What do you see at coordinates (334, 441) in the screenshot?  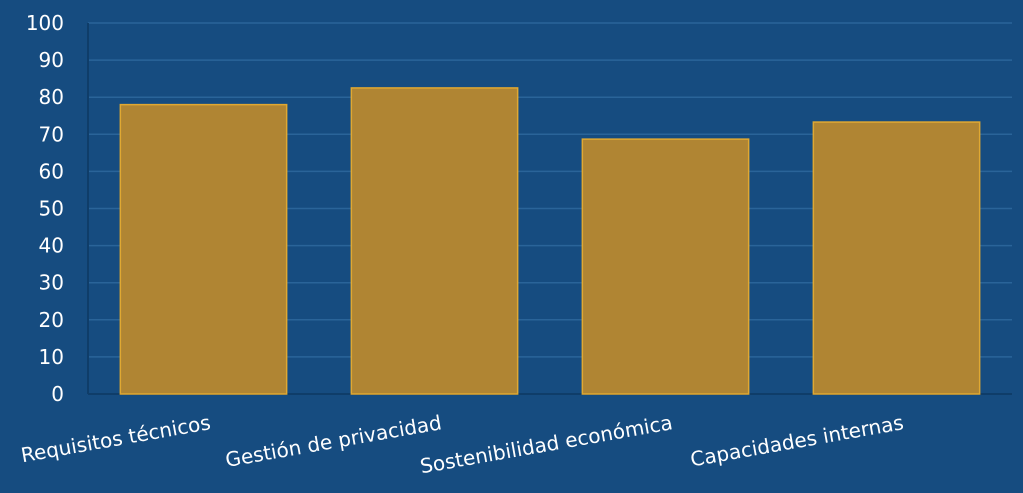 I see `x-category-label: Gestión de privacidad` at bounding box center [334, 441].